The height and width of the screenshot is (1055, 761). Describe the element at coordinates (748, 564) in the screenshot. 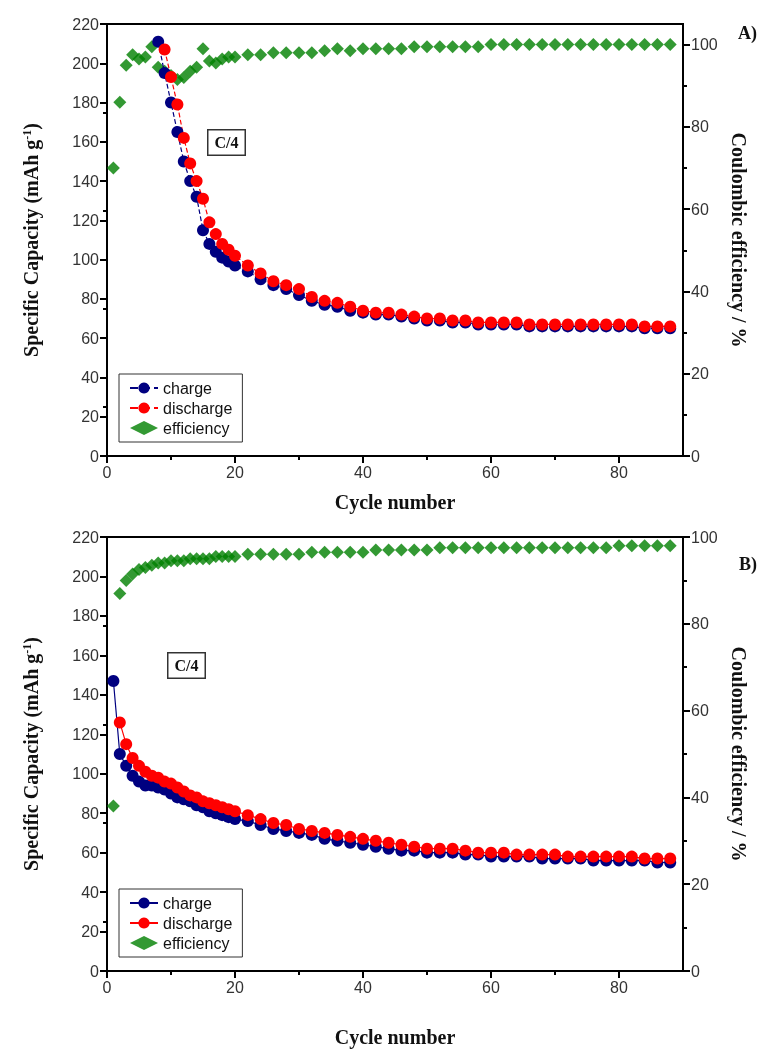

I see `text: B)` at that location.